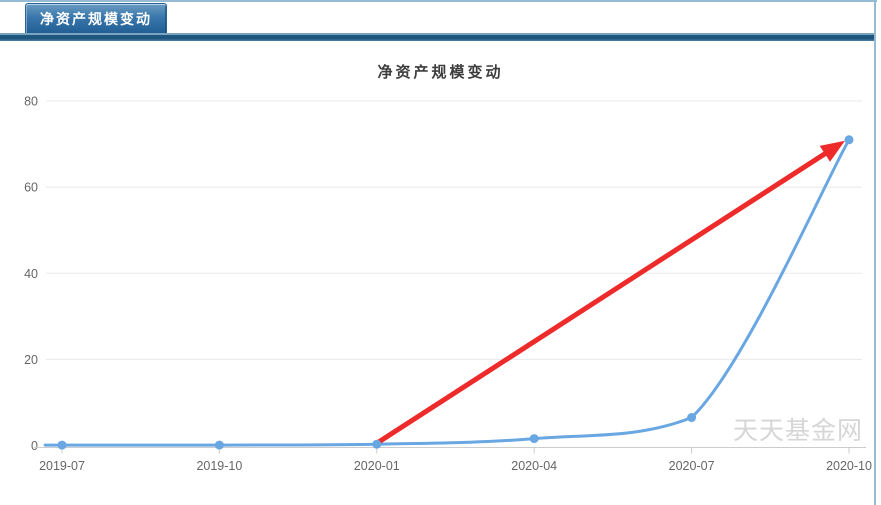 The height and width of the screenshot is (505, 881). Describe the element at coordinates (440, 72) in the screenshot. I see `chart-title: 净资产规模变动` at that location.